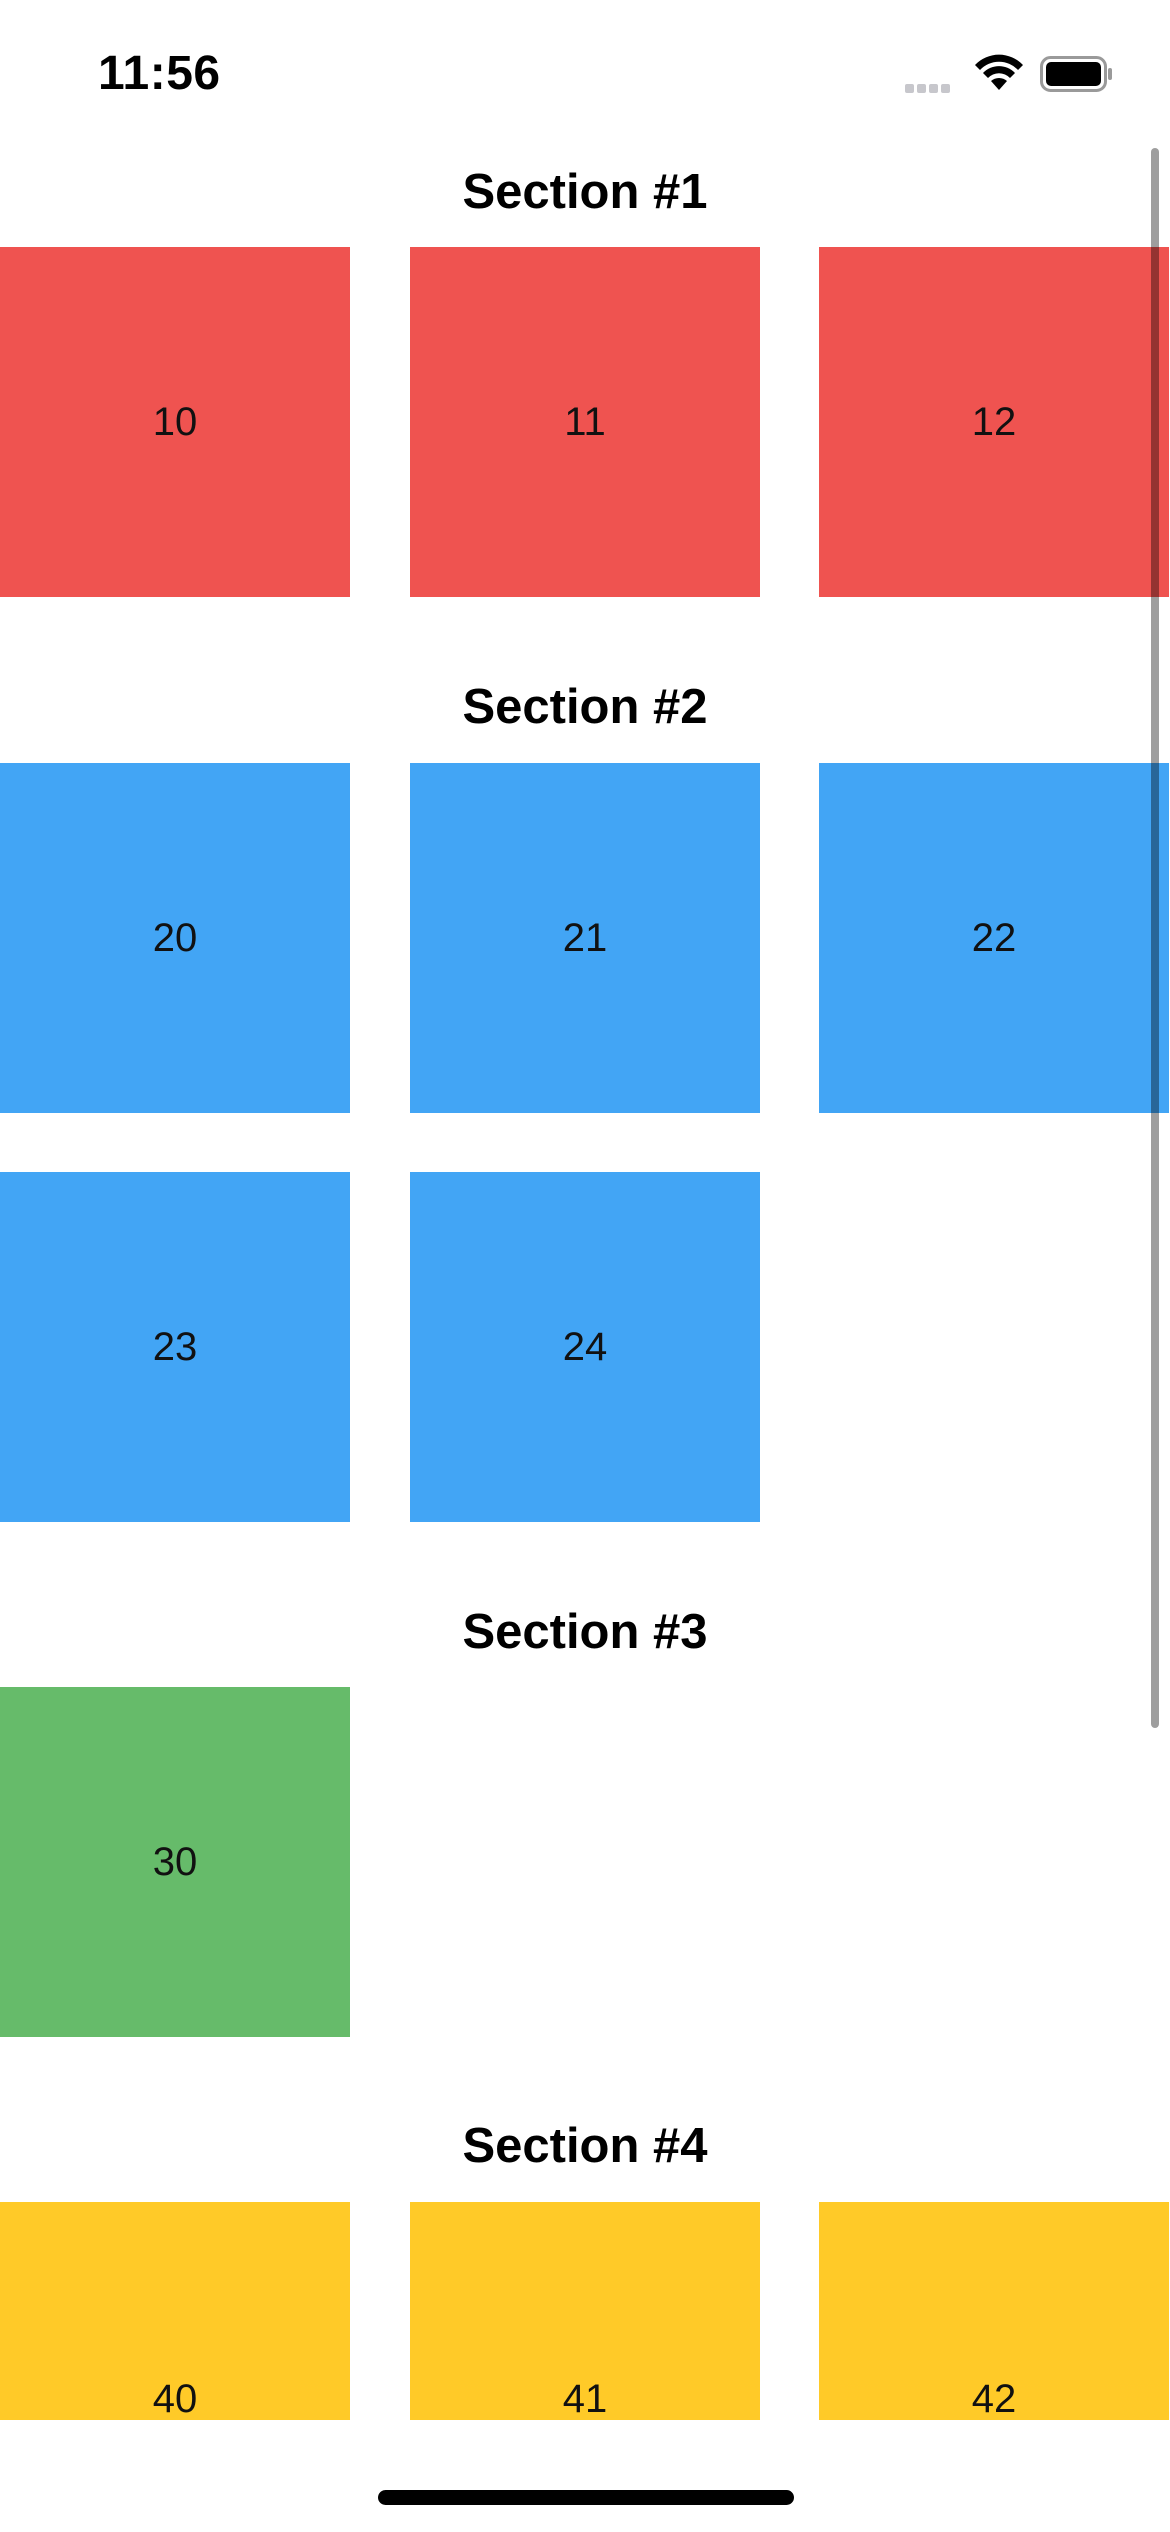  Describe the element at coordinates (585, 2146) in the screenshot. I see `section-header-4: Section #4` at that location.